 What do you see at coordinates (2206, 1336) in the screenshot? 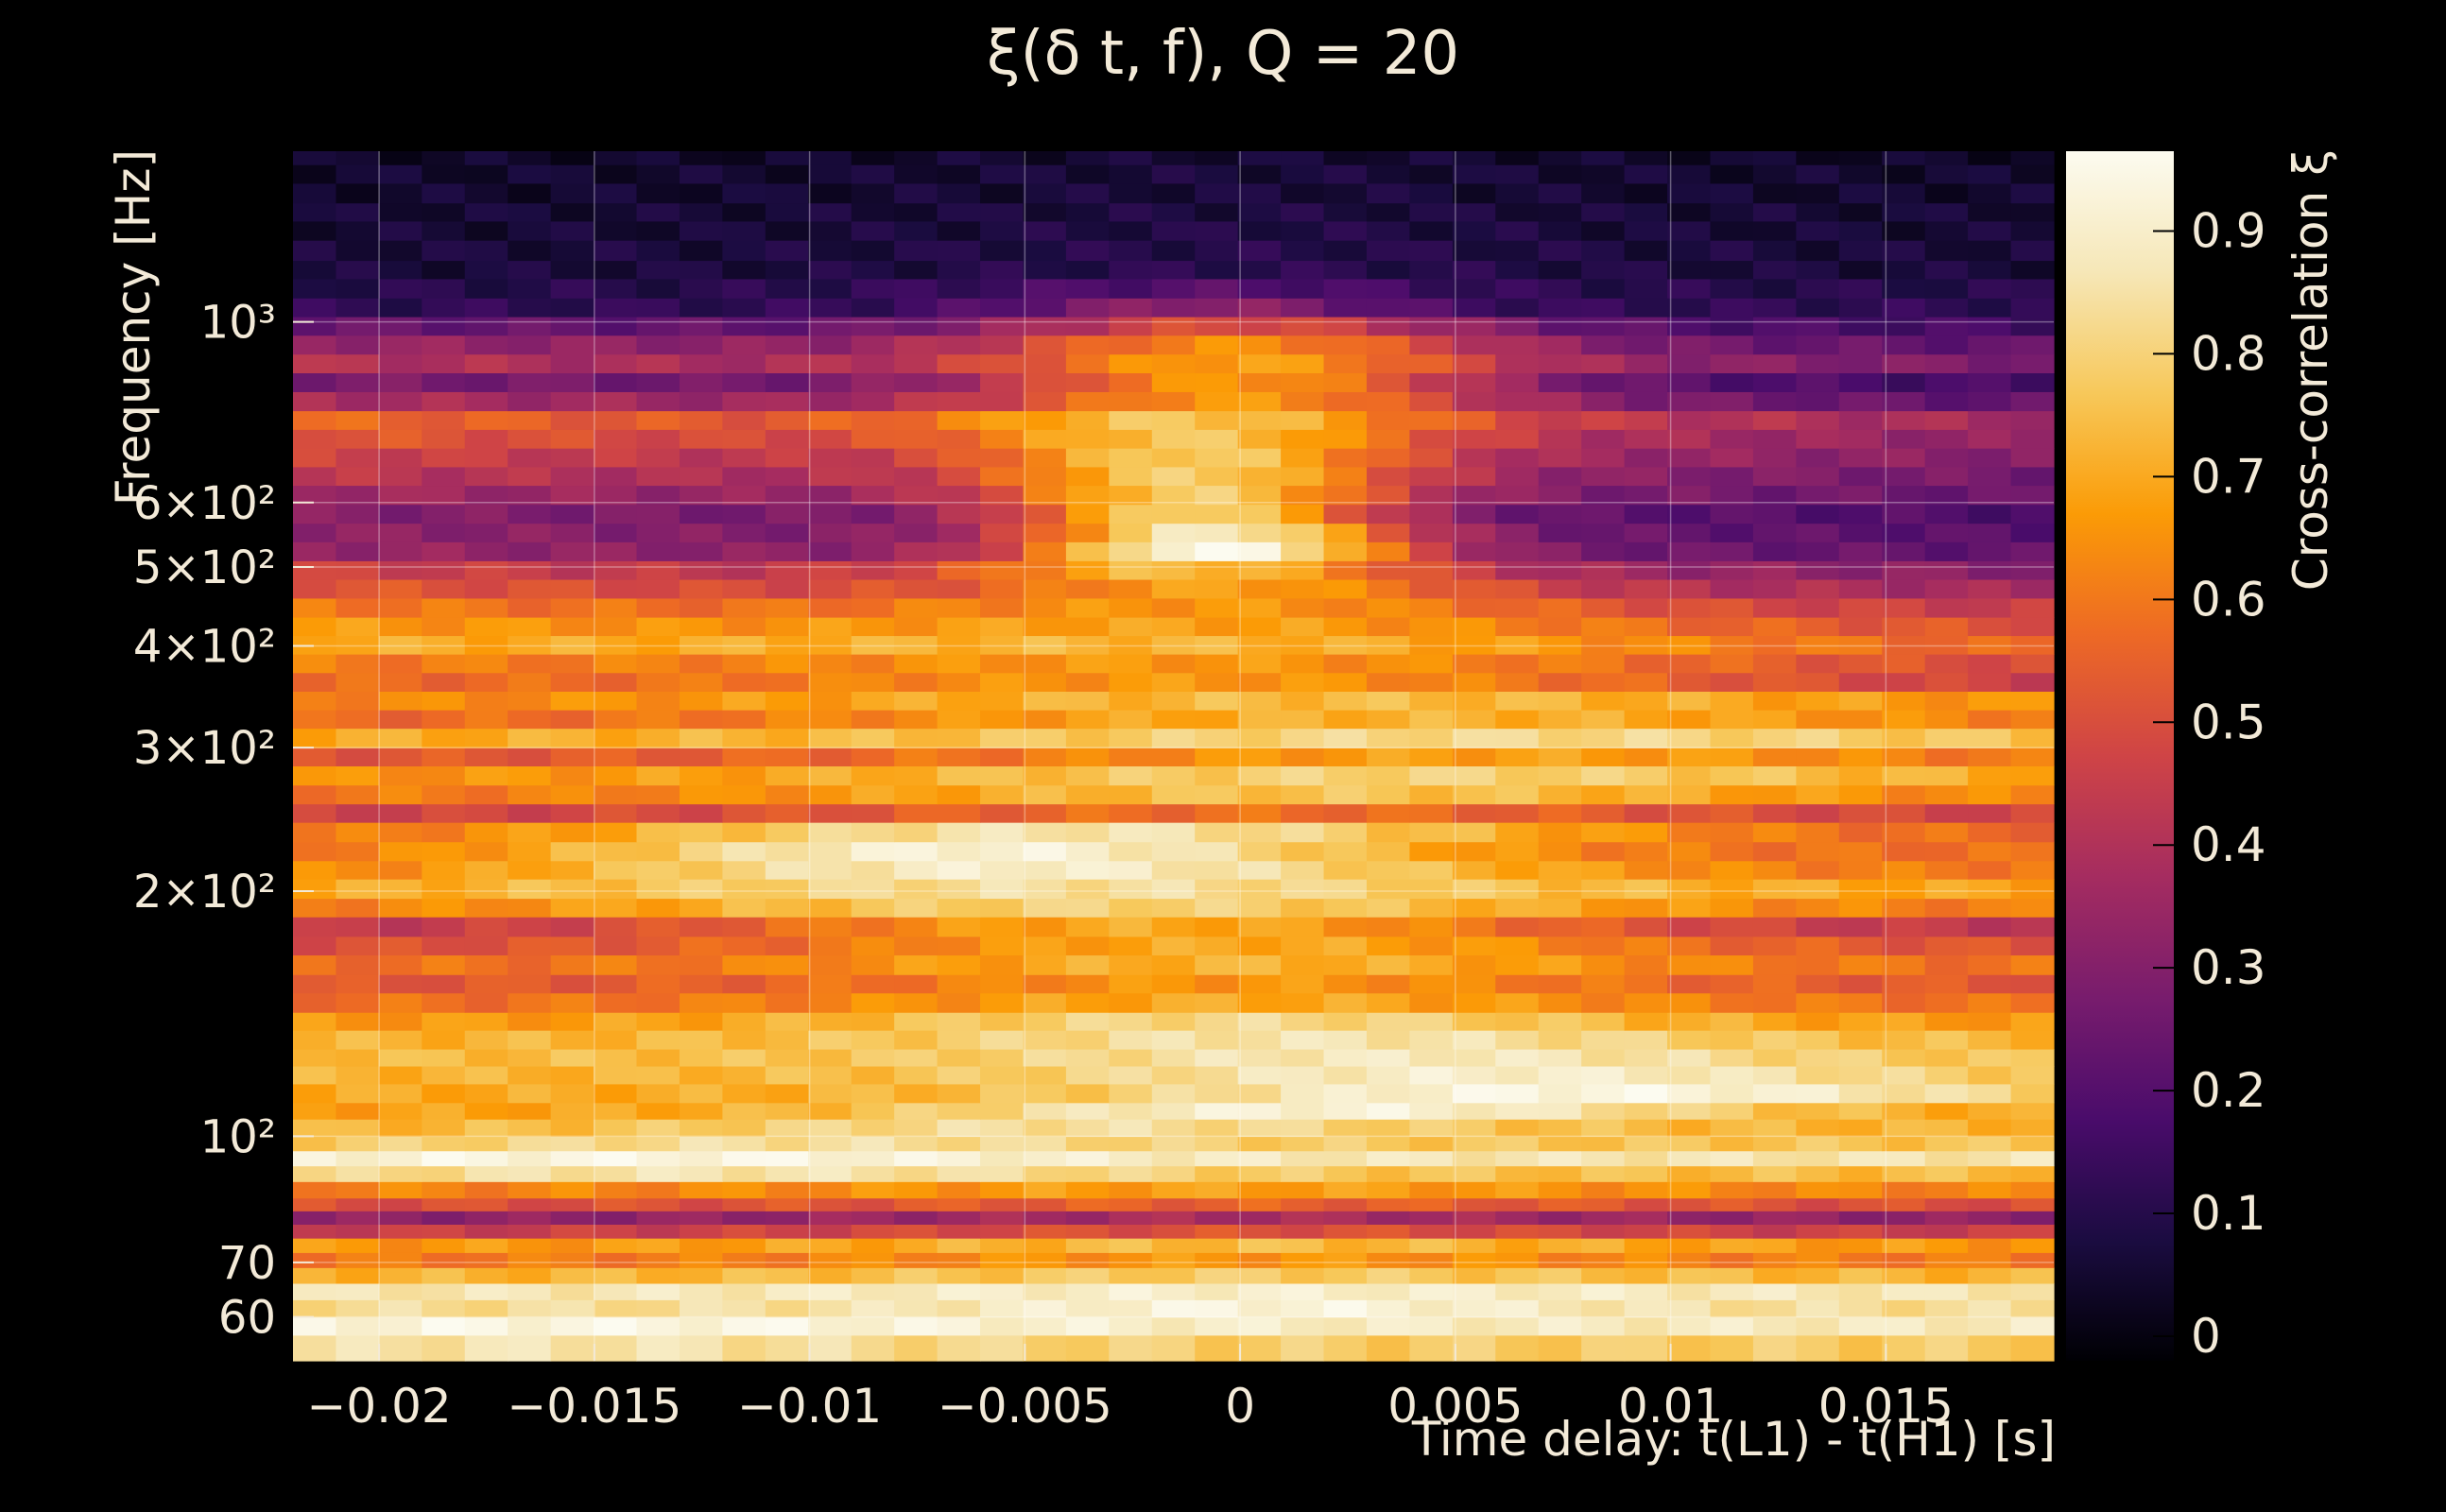
I see `colorbar-tick-label: 0` at bounding box center [2206, 1336].